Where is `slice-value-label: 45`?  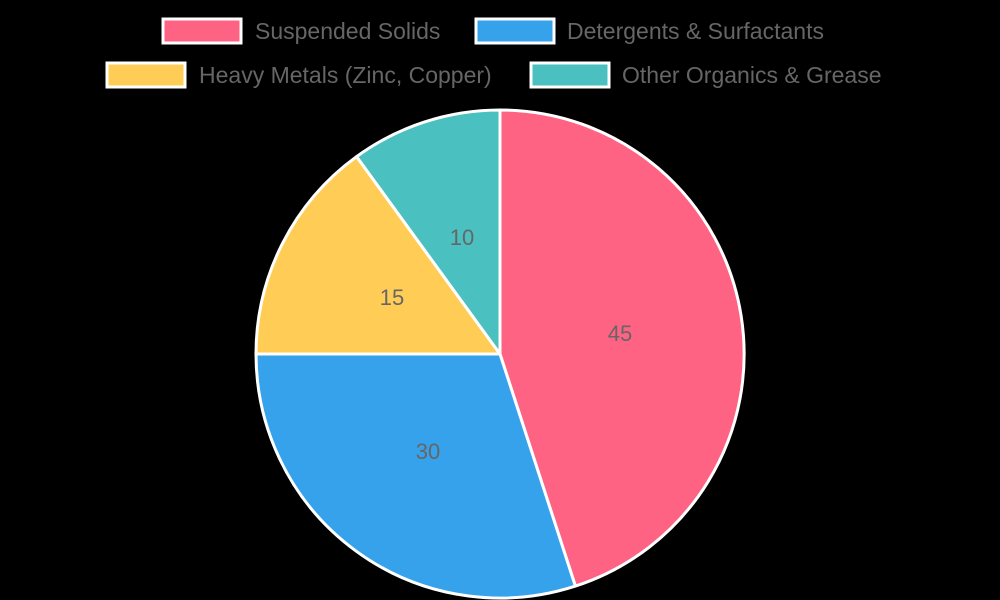 slice-value-label: 45 is located at coordinates (620, 333).